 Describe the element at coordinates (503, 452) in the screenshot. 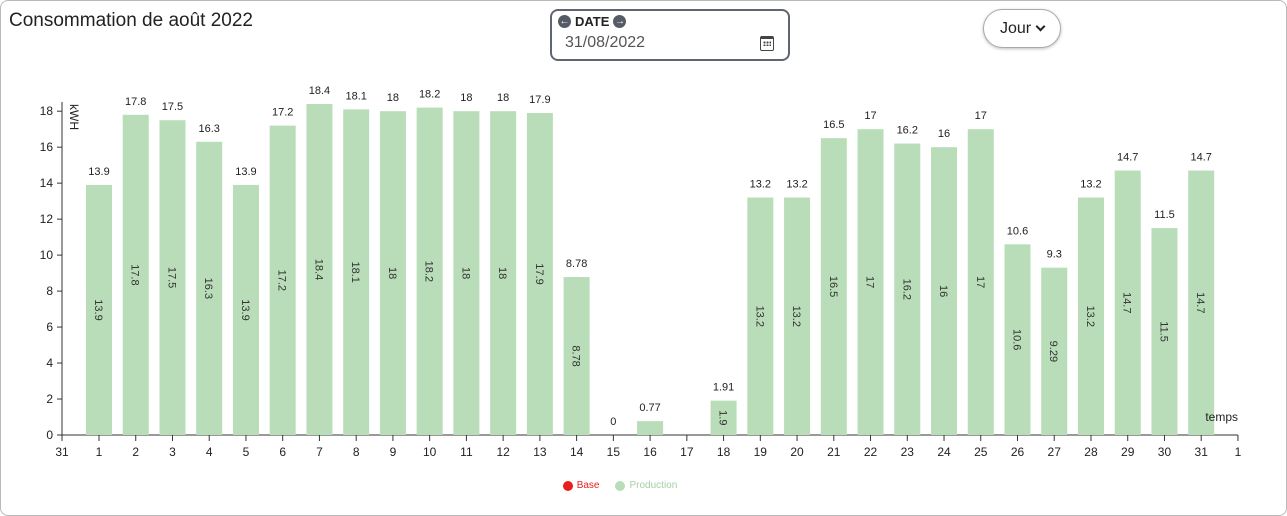

I see `x-tick-label: 12` at that location.